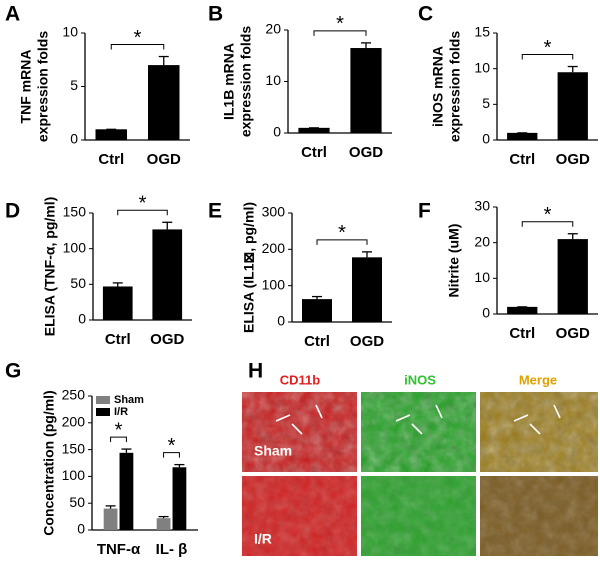  I want to click on panel-letter: C, so click(425, 14).